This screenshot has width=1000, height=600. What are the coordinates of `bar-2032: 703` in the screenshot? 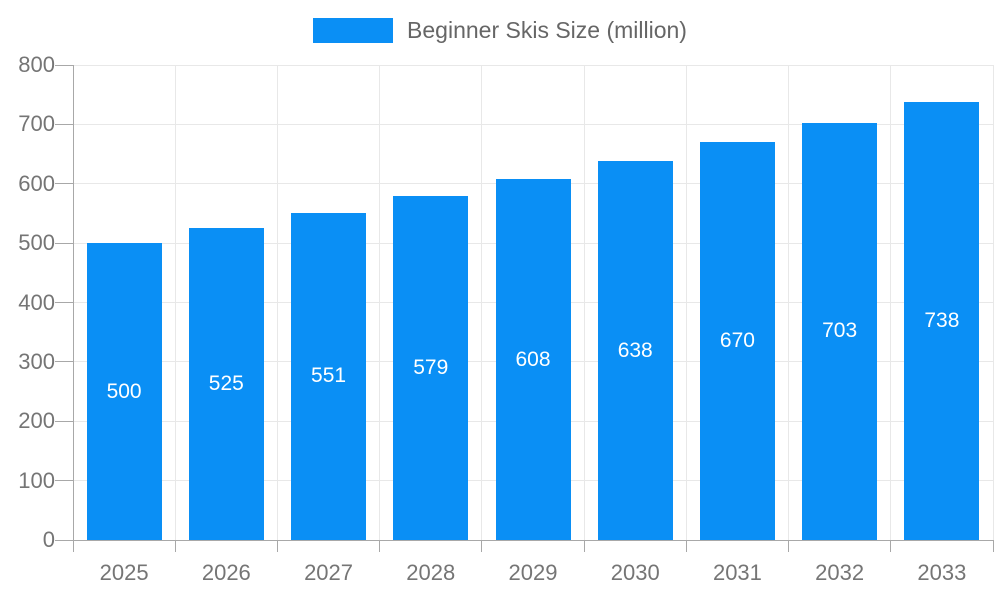 It's located at (840, 331).